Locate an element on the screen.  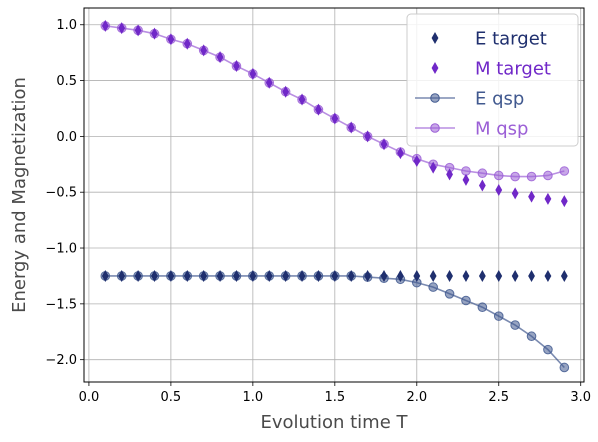
x-tick-label: 0.5 is located at coordinates (171, 397).